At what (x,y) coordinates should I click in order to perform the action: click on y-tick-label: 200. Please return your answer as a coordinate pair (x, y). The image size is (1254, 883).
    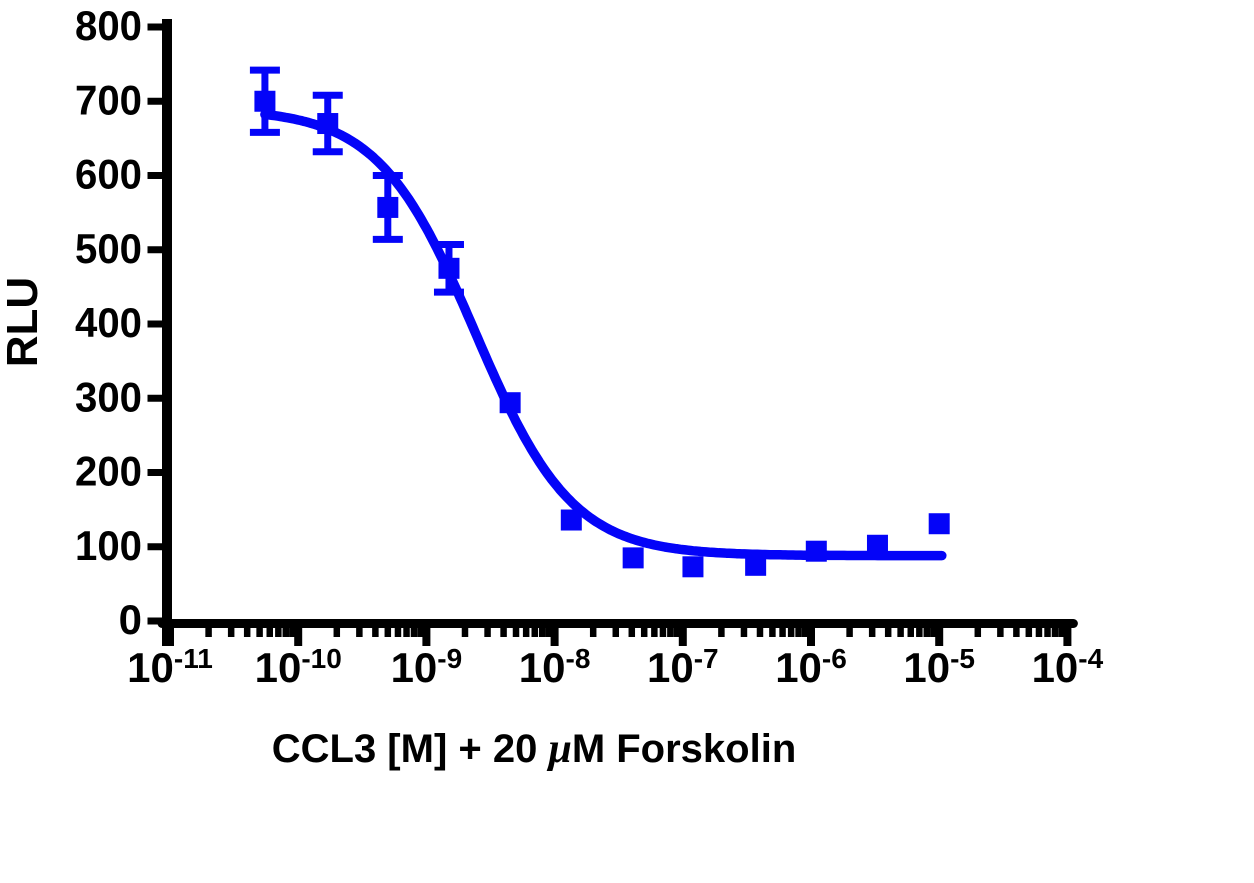
    Looking at the image, I should click on (108, 471).